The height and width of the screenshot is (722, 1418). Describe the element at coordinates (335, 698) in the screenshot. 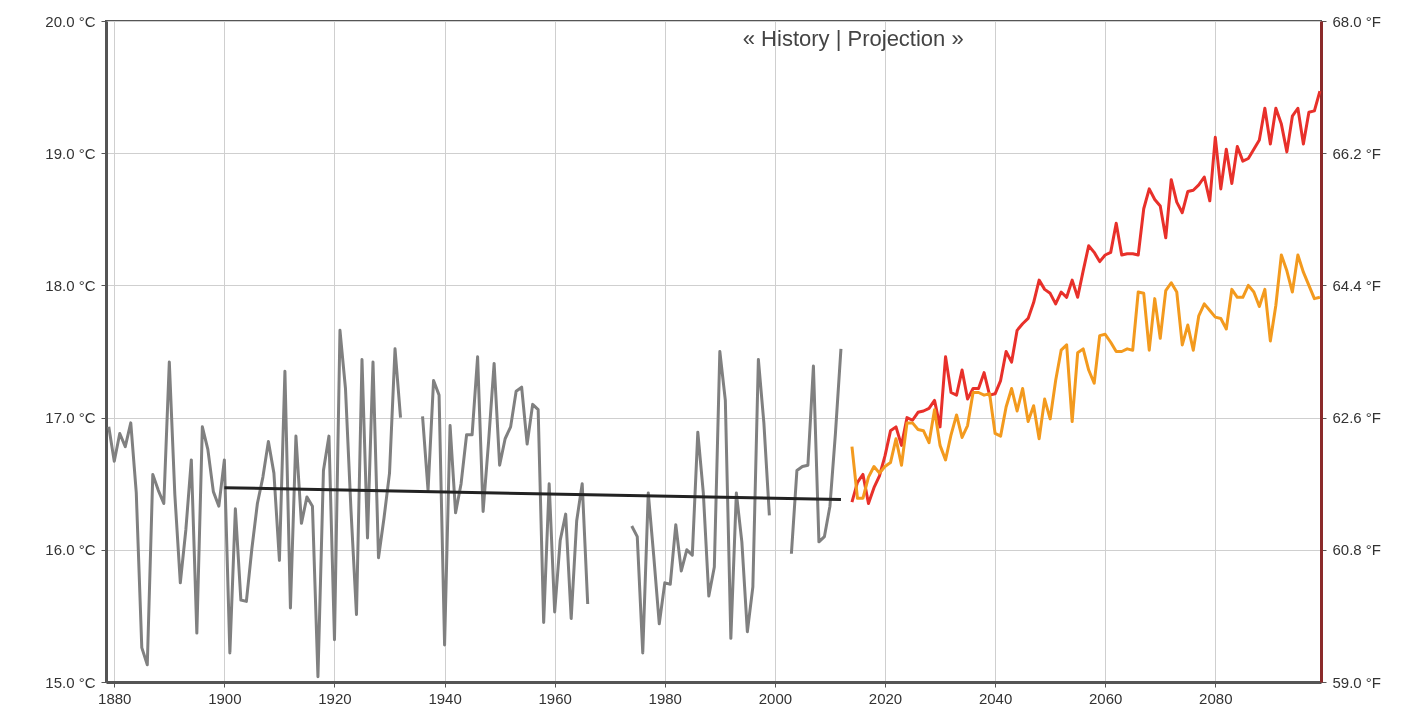

I see `x-tick-label: 1920` at that location.